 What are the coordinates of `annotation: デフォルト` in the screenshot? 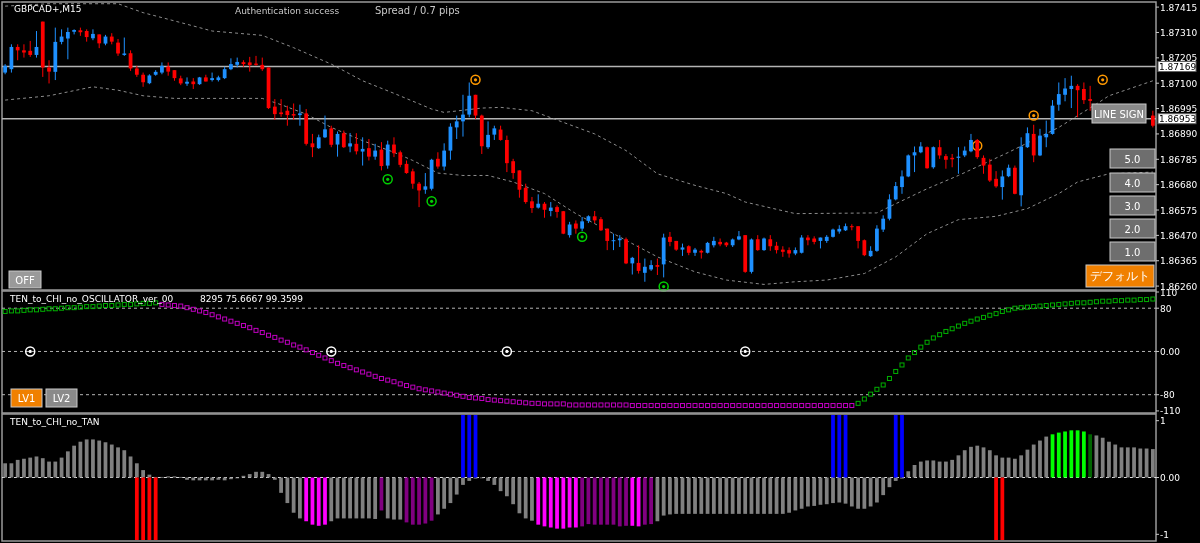 It's located at (1120, 276).